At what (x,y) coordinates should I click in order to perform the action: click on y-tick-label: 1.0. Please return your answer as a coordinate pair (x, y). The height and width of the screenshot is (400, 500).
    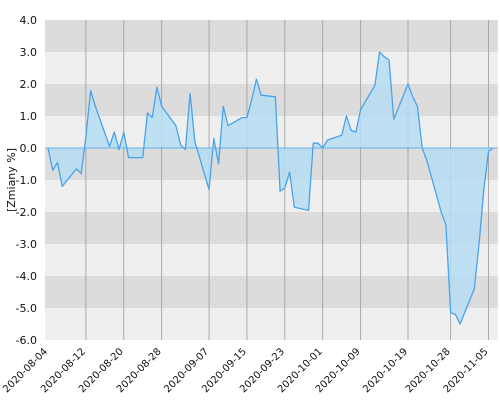
    Looking at the image, I should click on (29, 116).